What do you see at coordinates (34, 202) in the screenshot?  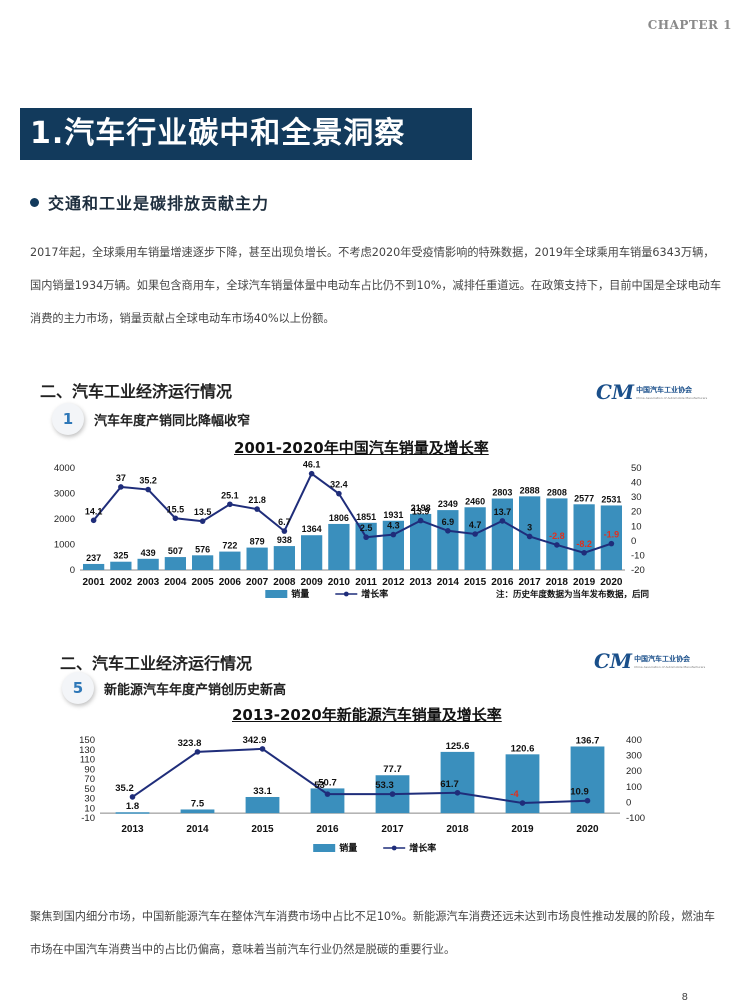 I see `bullet-dot-icon` at bounding box center [34, 202].